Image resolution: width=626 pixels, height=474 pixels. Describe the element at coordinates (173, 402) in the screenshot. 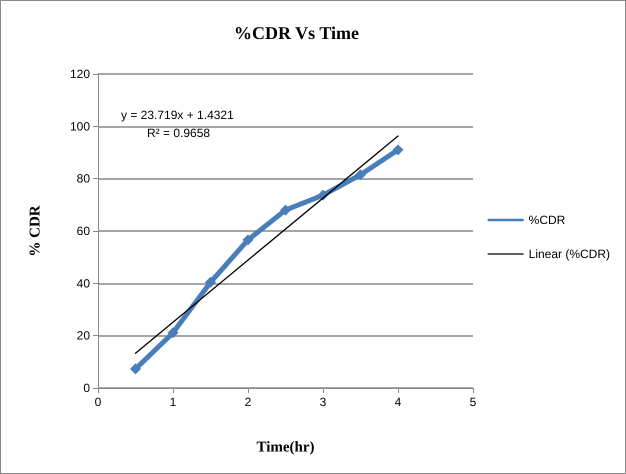

I see `x-tick-label: 1` at that location.